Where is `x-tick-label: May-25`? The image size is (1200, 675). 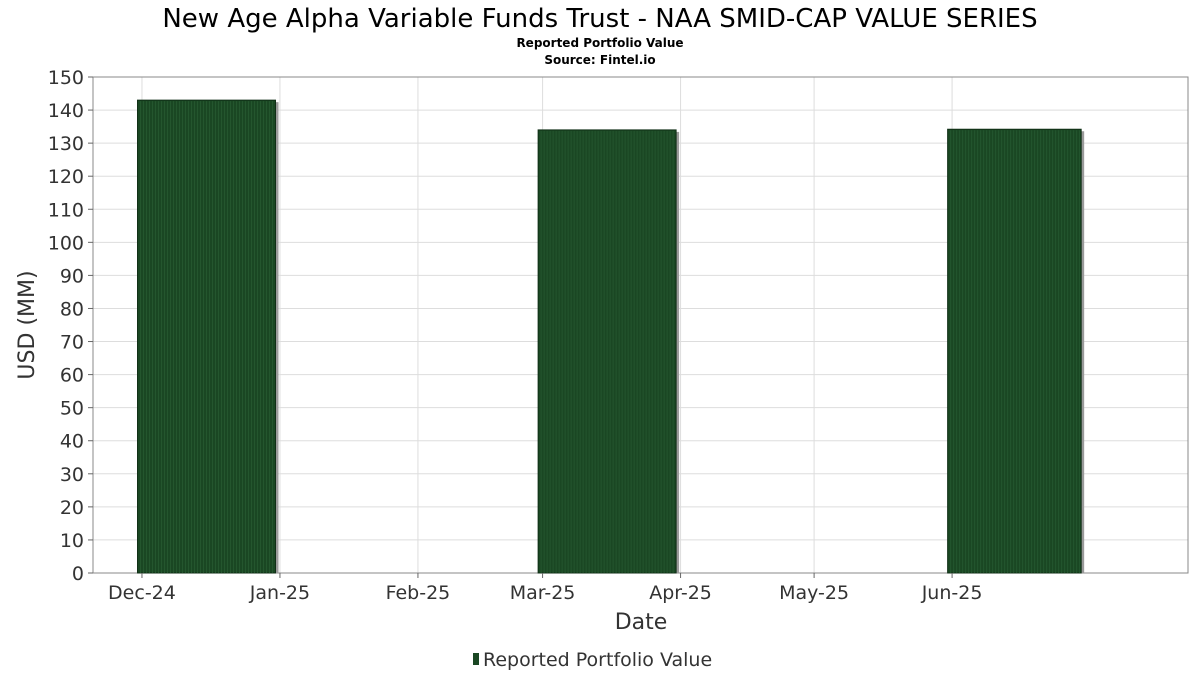 x-tick-label: May-25 is located at coordinates (814, 593).